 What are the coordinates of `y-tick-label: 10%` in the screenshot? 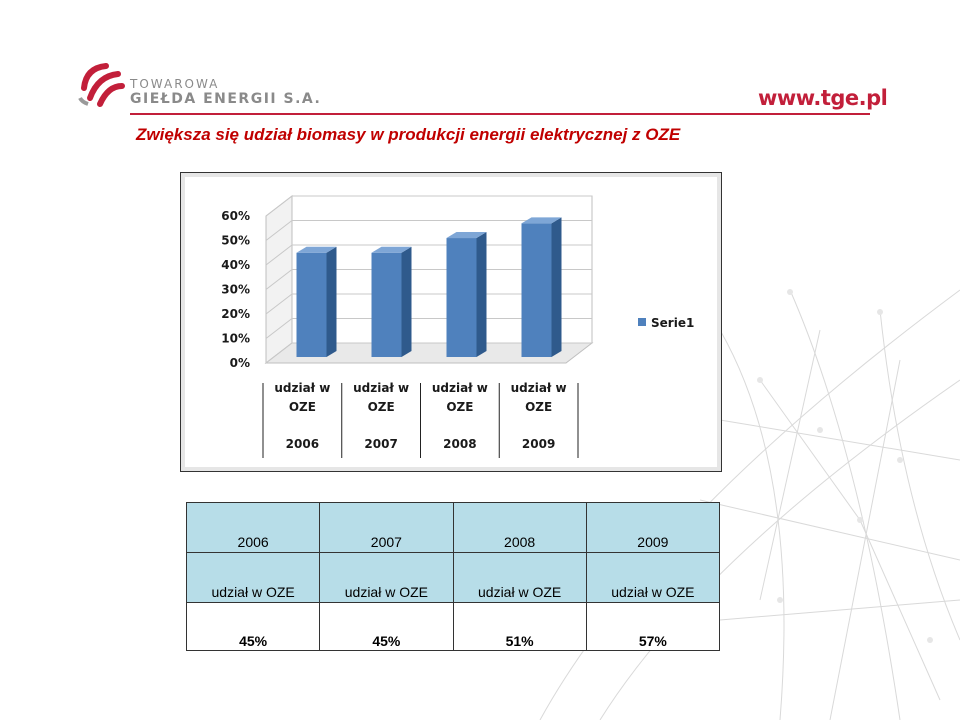 It's located at (235, 339).